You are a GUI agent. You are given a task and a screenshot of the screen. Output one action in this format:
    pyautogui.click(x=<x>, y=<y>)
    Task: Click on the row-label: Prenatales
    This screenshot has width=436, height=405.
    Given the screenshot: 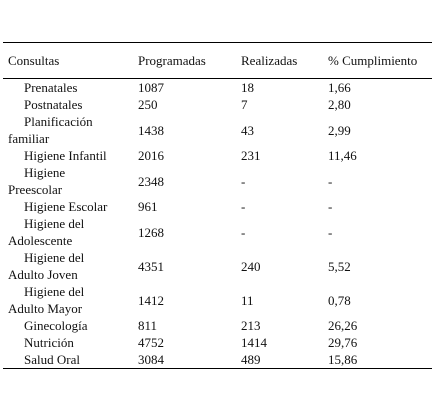 What is the action you would take?
    pyautogui.click(x=51, y=87)
    